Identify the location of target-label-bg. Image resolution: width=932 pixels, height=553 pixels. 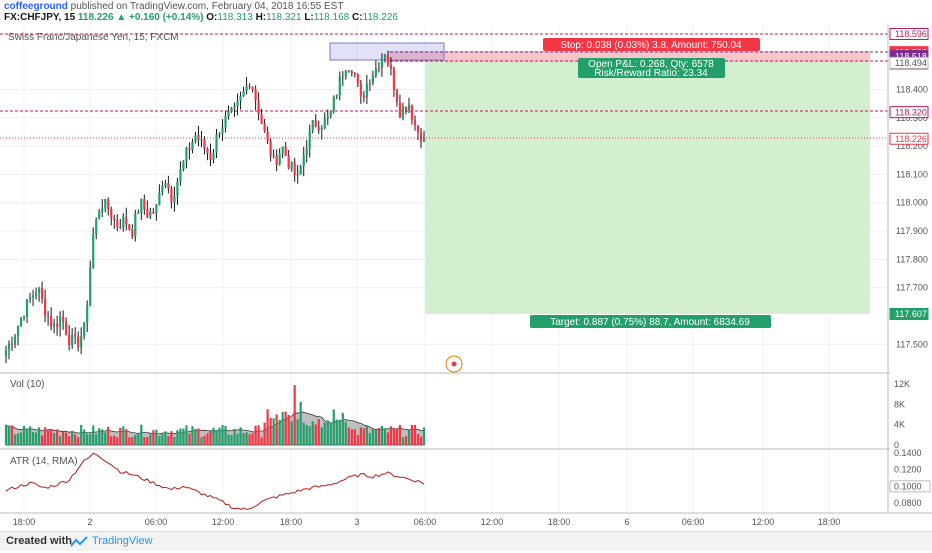
(650, 321).